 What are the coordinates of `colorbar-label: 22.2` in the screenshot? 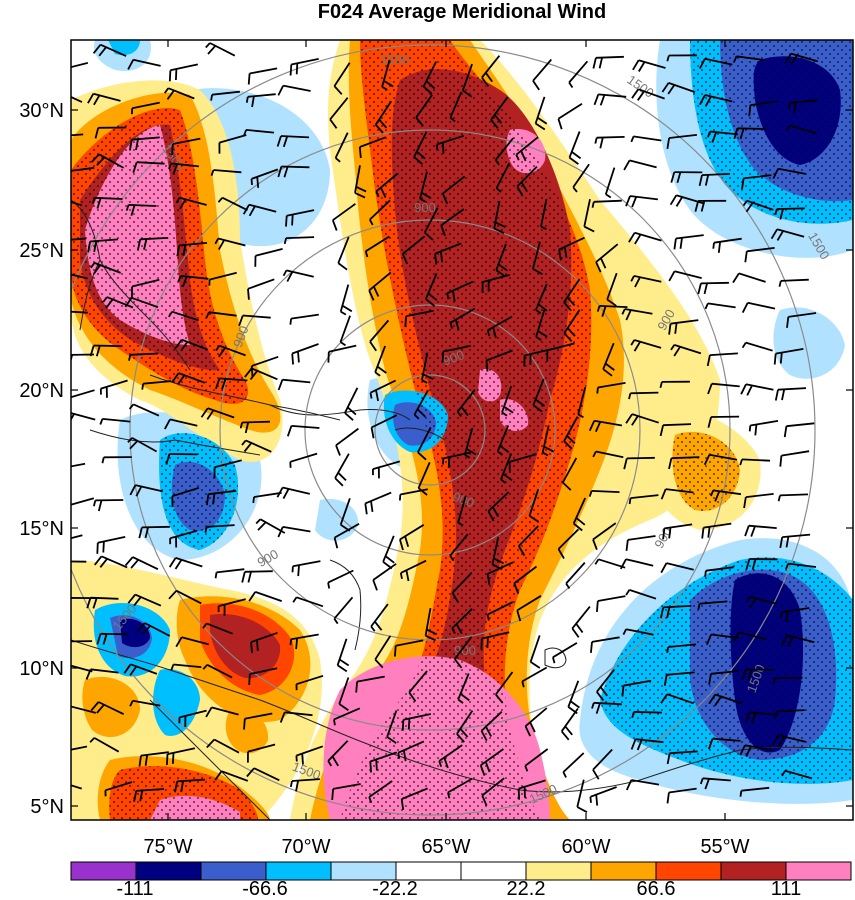 It's located at (526, 889).